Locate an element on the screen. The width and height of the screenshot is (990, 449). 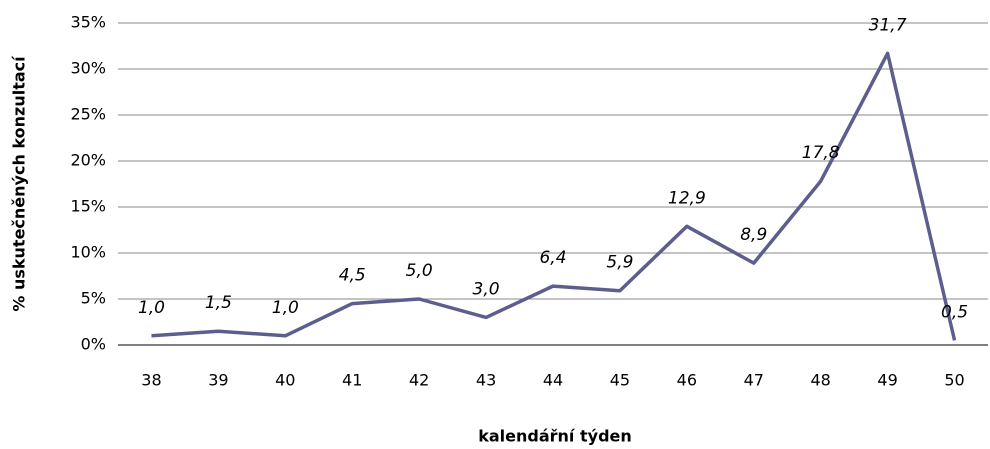
y-tick-label: 15% is located at coordinates (88, 206).